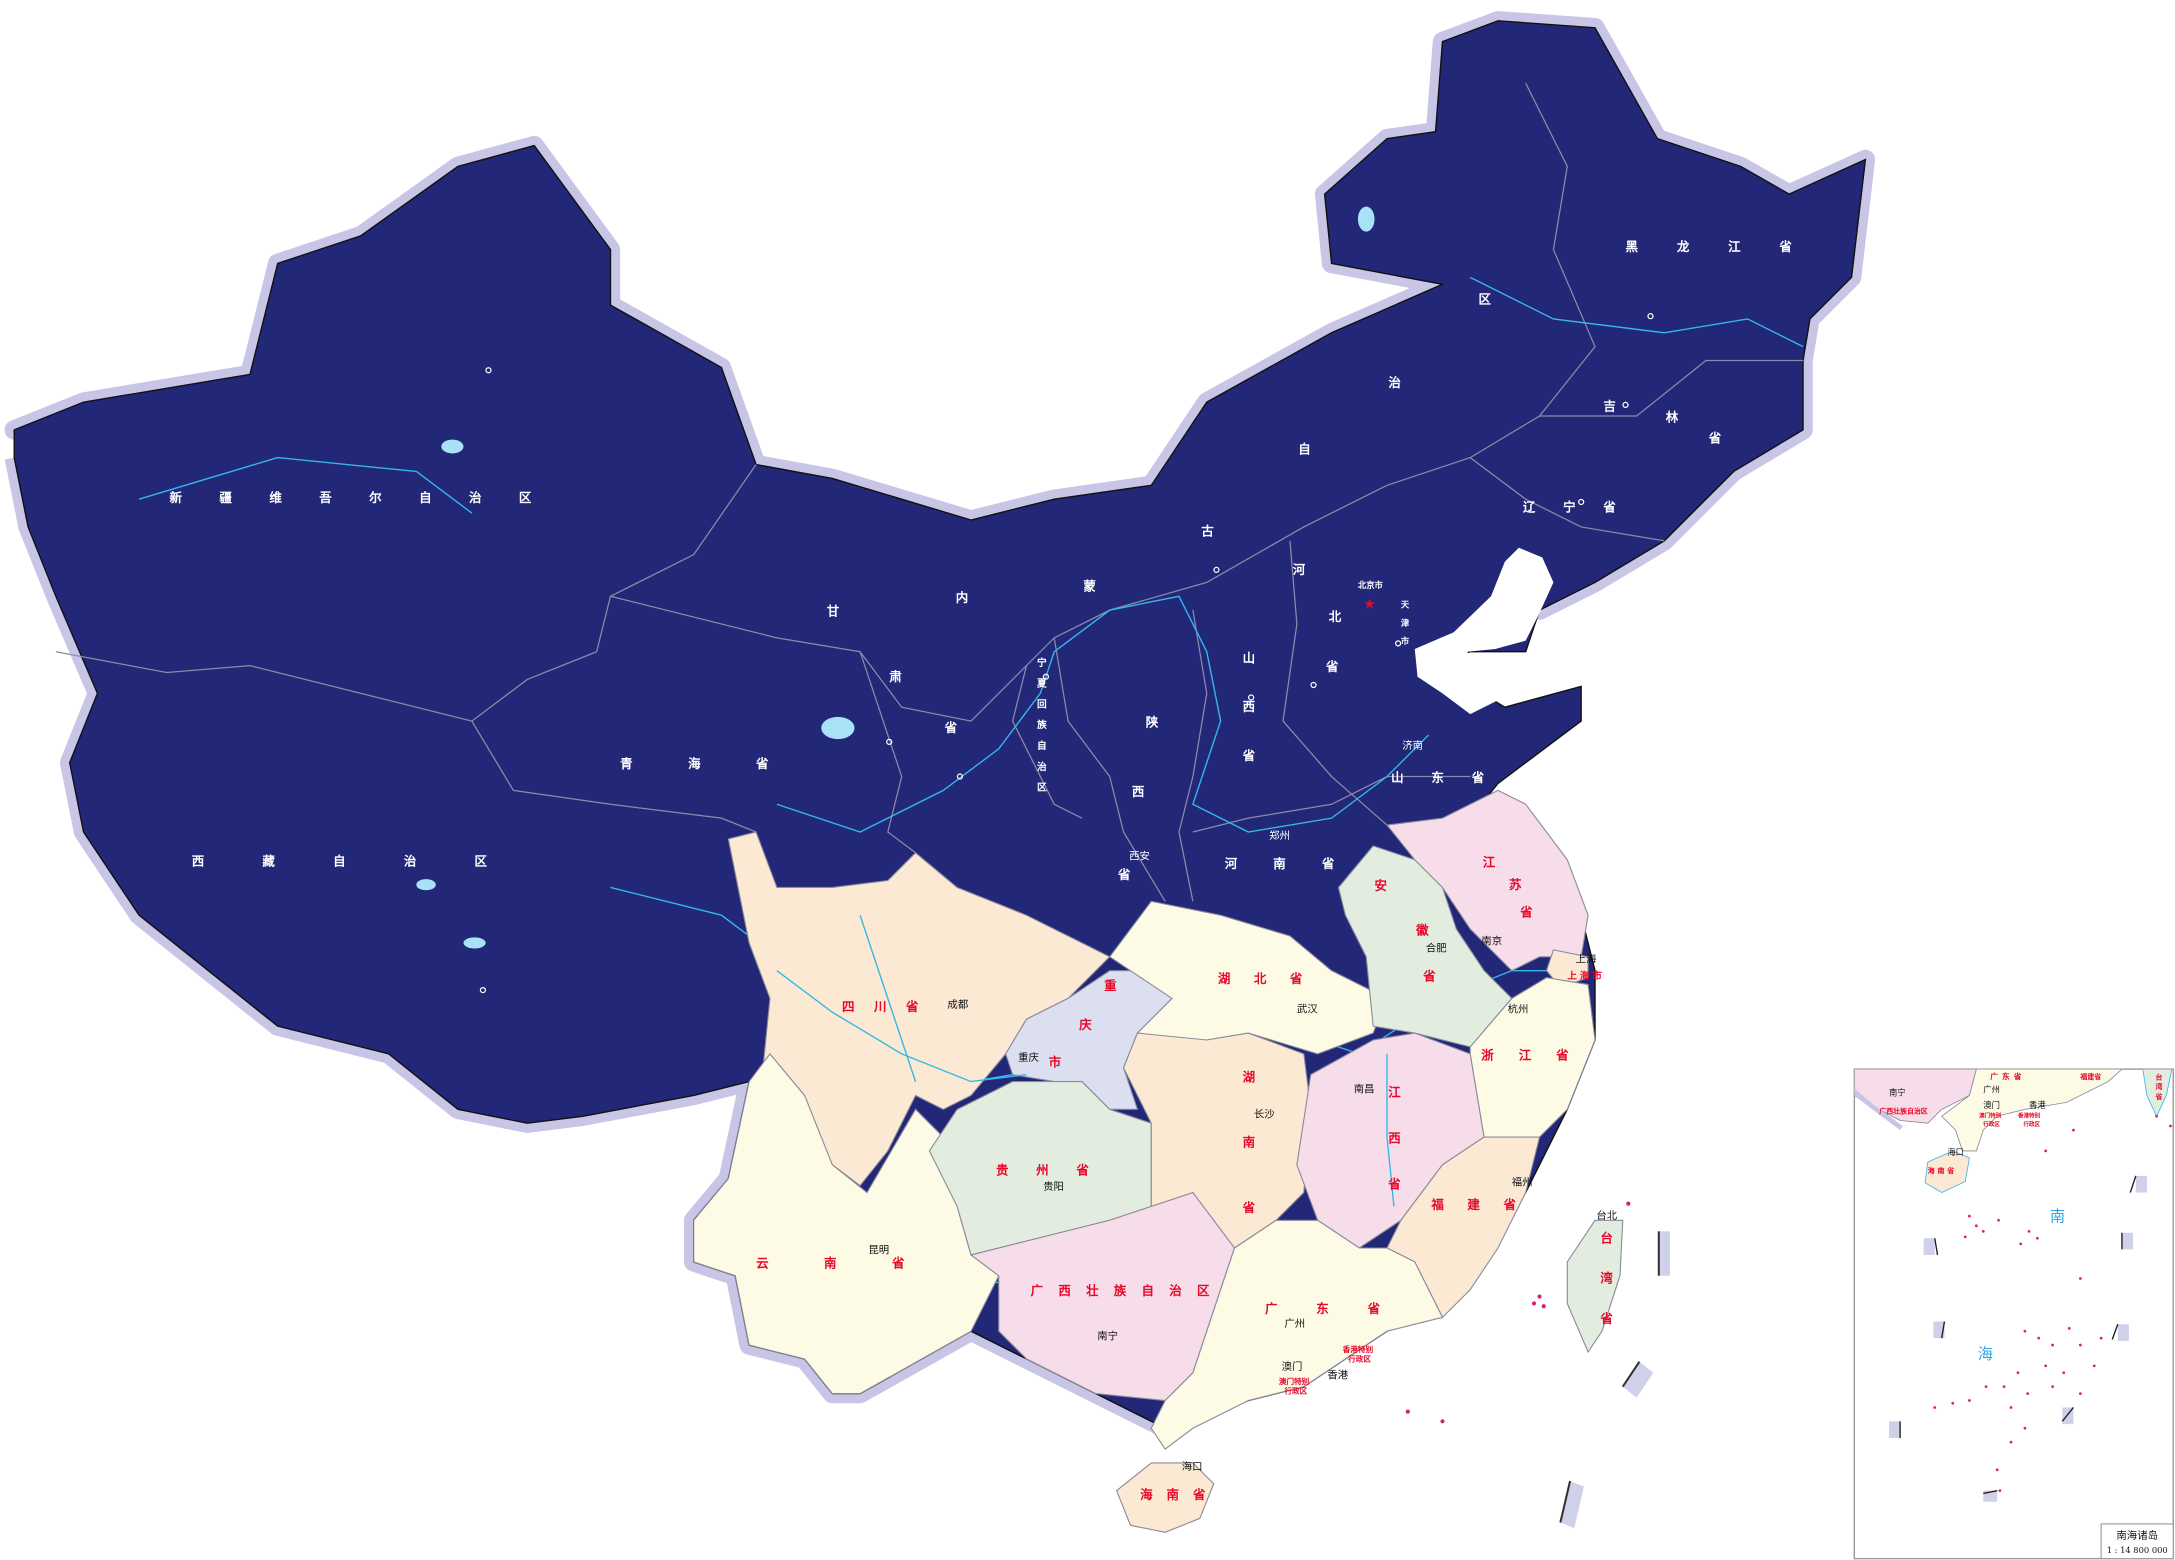 This screenshot has width=2175, height=1560. What do you see at coordinates (1515, 884) in the screenshot?
I see `label-jiangsu-2: 苏` at bounding box center [1515, 884].